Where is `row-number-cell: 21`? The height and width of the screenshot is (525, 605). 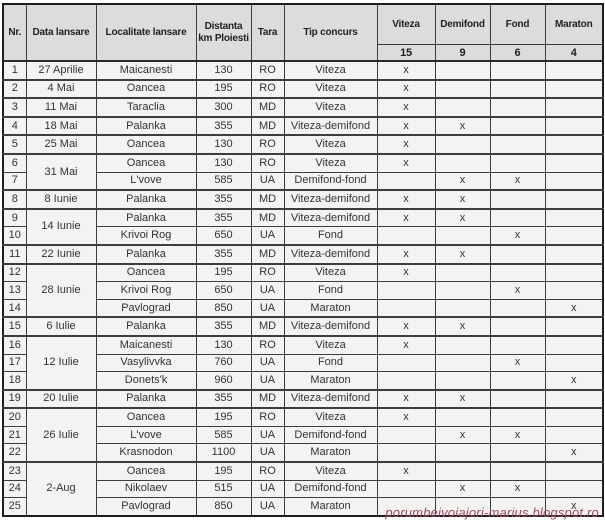 row-number-cell: 21 is located at coordinates (14, 435).